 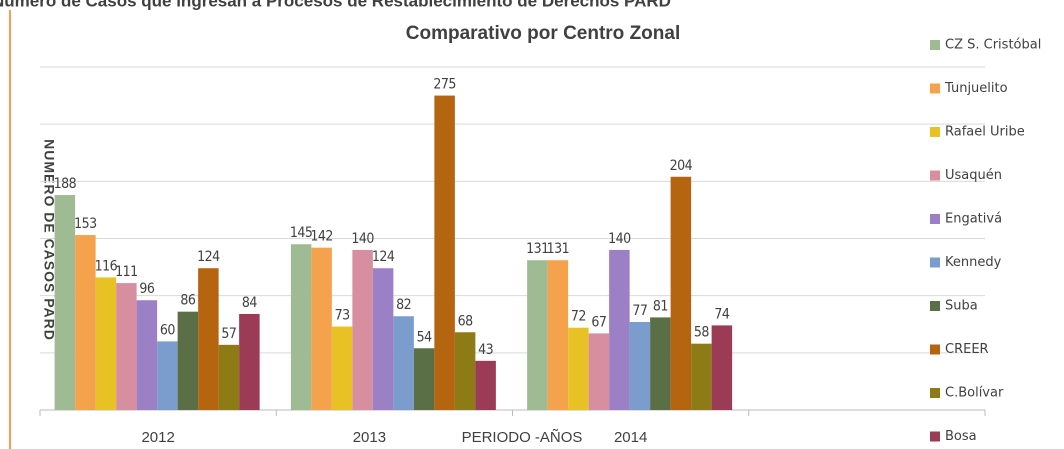 What do you see at coordinates (985, 132) in the screenshot?
I see `legend-label: Rafael Uribe` at bounding box center [985, 132].